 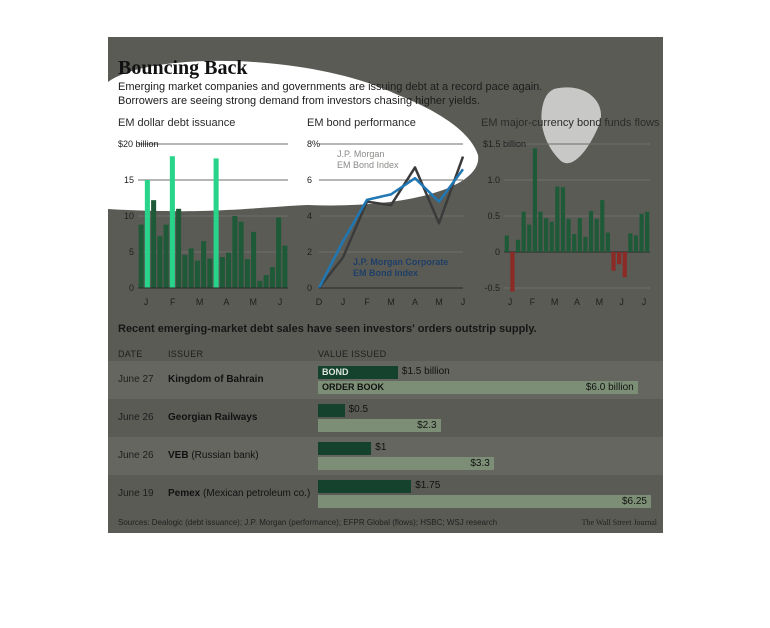 What do you see at coordinates (400, 262) in the screenshot?
I see `corporate-label-line1: J.P. Morgan Corporate` at bounding box center [400, 262].